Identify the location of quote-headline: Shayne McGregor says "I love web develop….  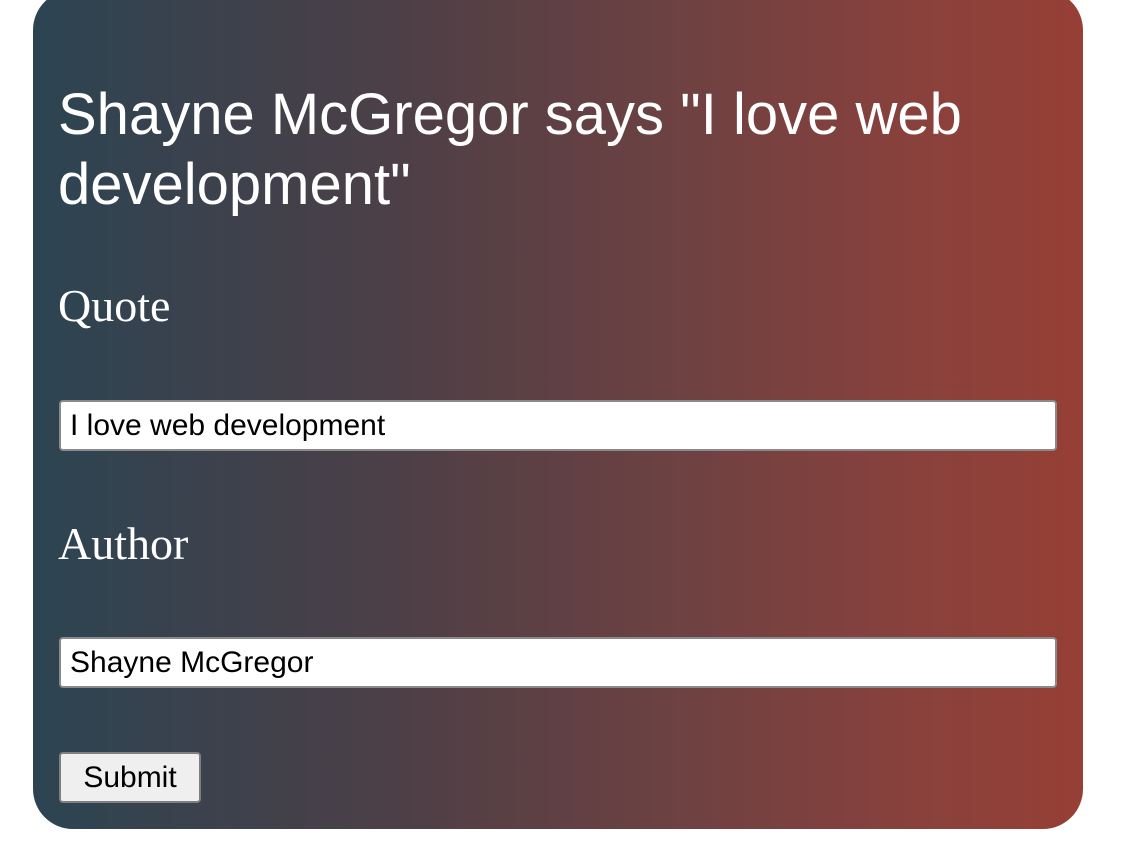
(510, 149).